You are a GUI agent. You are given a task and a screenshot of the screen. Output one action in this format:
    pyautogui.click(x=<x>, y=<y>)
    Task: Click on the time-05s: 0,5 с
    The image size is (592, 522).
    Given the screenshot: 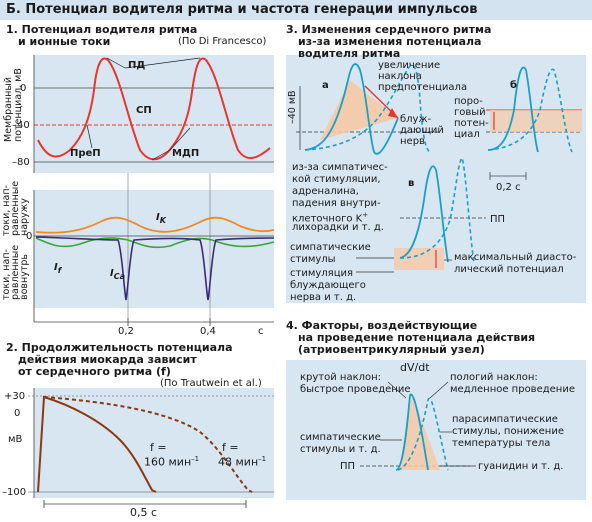 What is the action you would take?
    pyautogui.click(x=144, y=512)
    